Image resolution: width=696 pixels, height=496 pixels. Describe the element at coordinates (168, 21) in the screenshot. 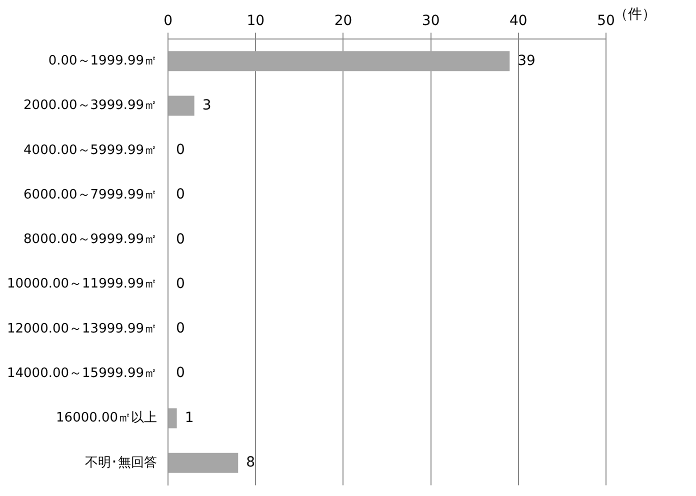

I see `x-tick-label: 0` at that location.